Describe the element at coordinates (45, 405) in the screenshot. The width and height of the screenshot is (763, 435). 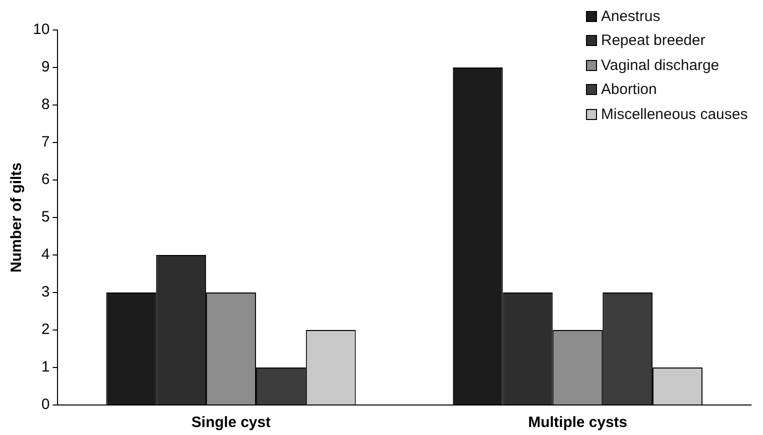
I see `y-tick-label: 0` at that location.